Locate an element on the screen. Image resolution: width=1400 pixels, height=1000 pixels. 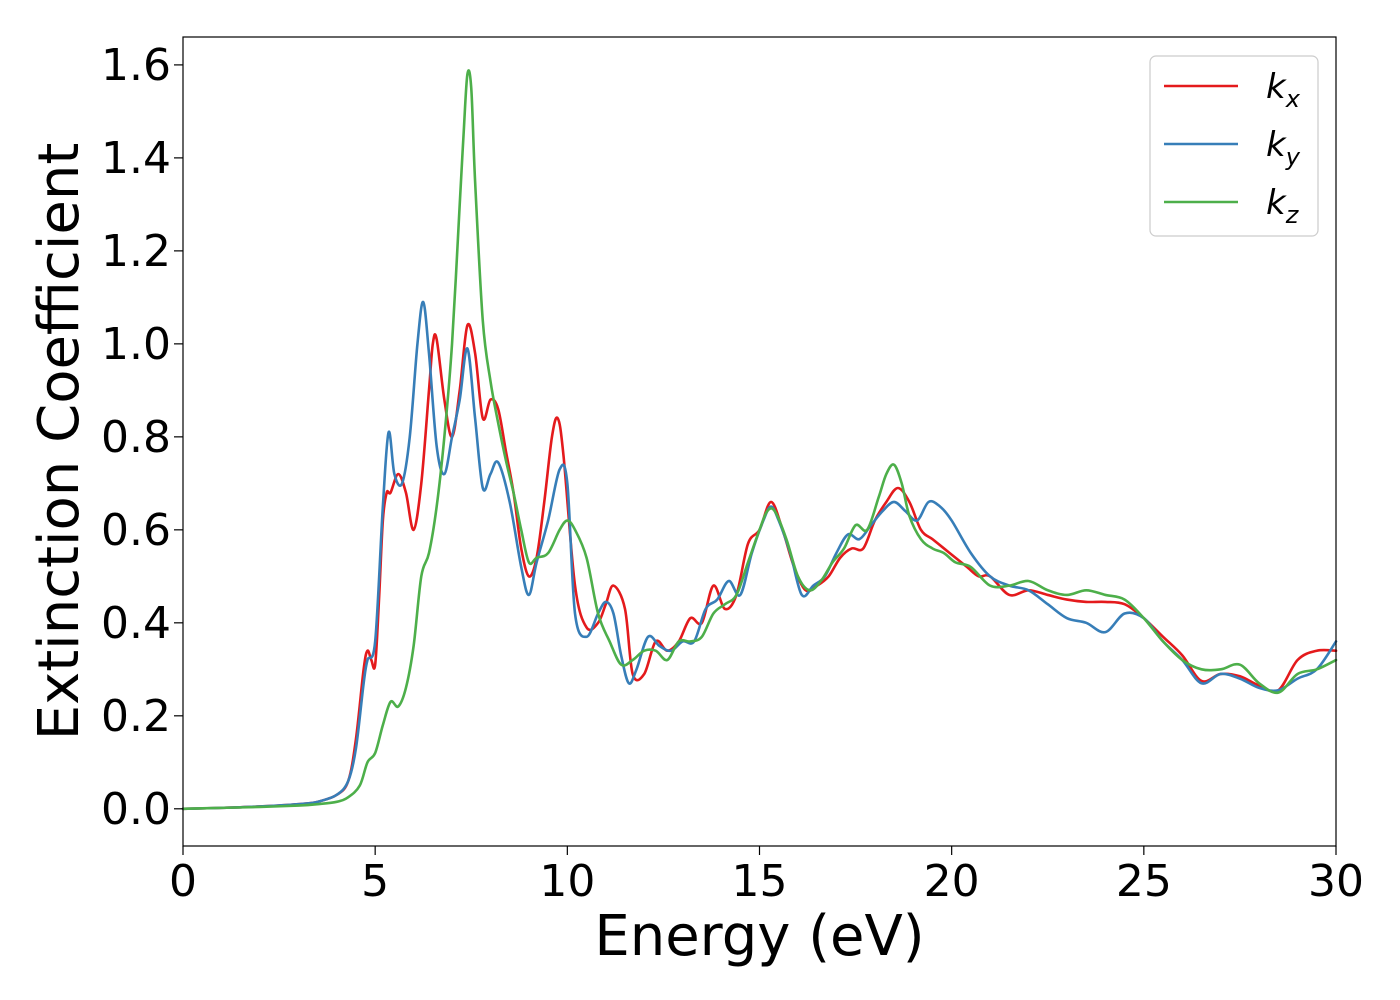
legend-box is located at coordinates (1234, 146).